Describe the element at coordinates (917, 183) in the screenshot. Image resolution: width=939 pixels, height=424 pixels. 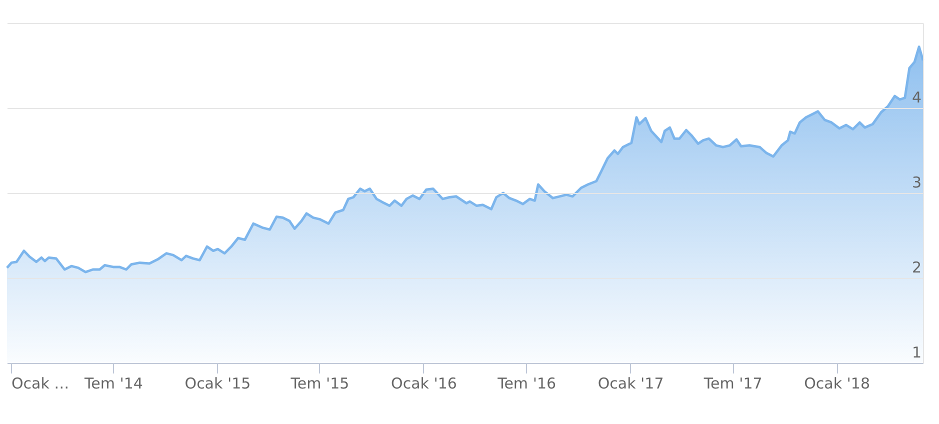
I see `y-tick-label: 3` at that location.